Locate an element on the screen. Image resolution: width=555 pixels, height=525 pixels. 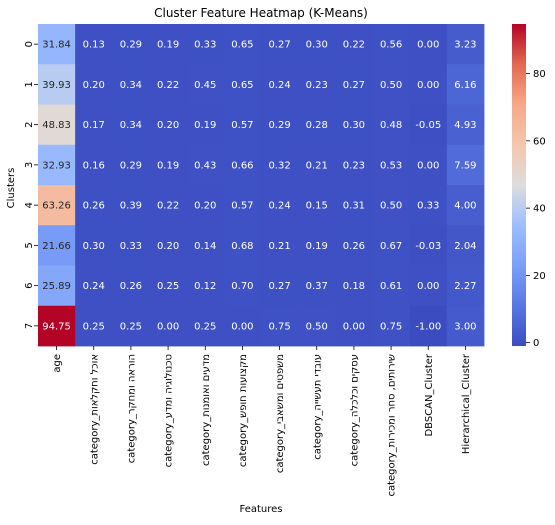
colorbar-tick-label-1: 20 is located at coordinates (539, 276).